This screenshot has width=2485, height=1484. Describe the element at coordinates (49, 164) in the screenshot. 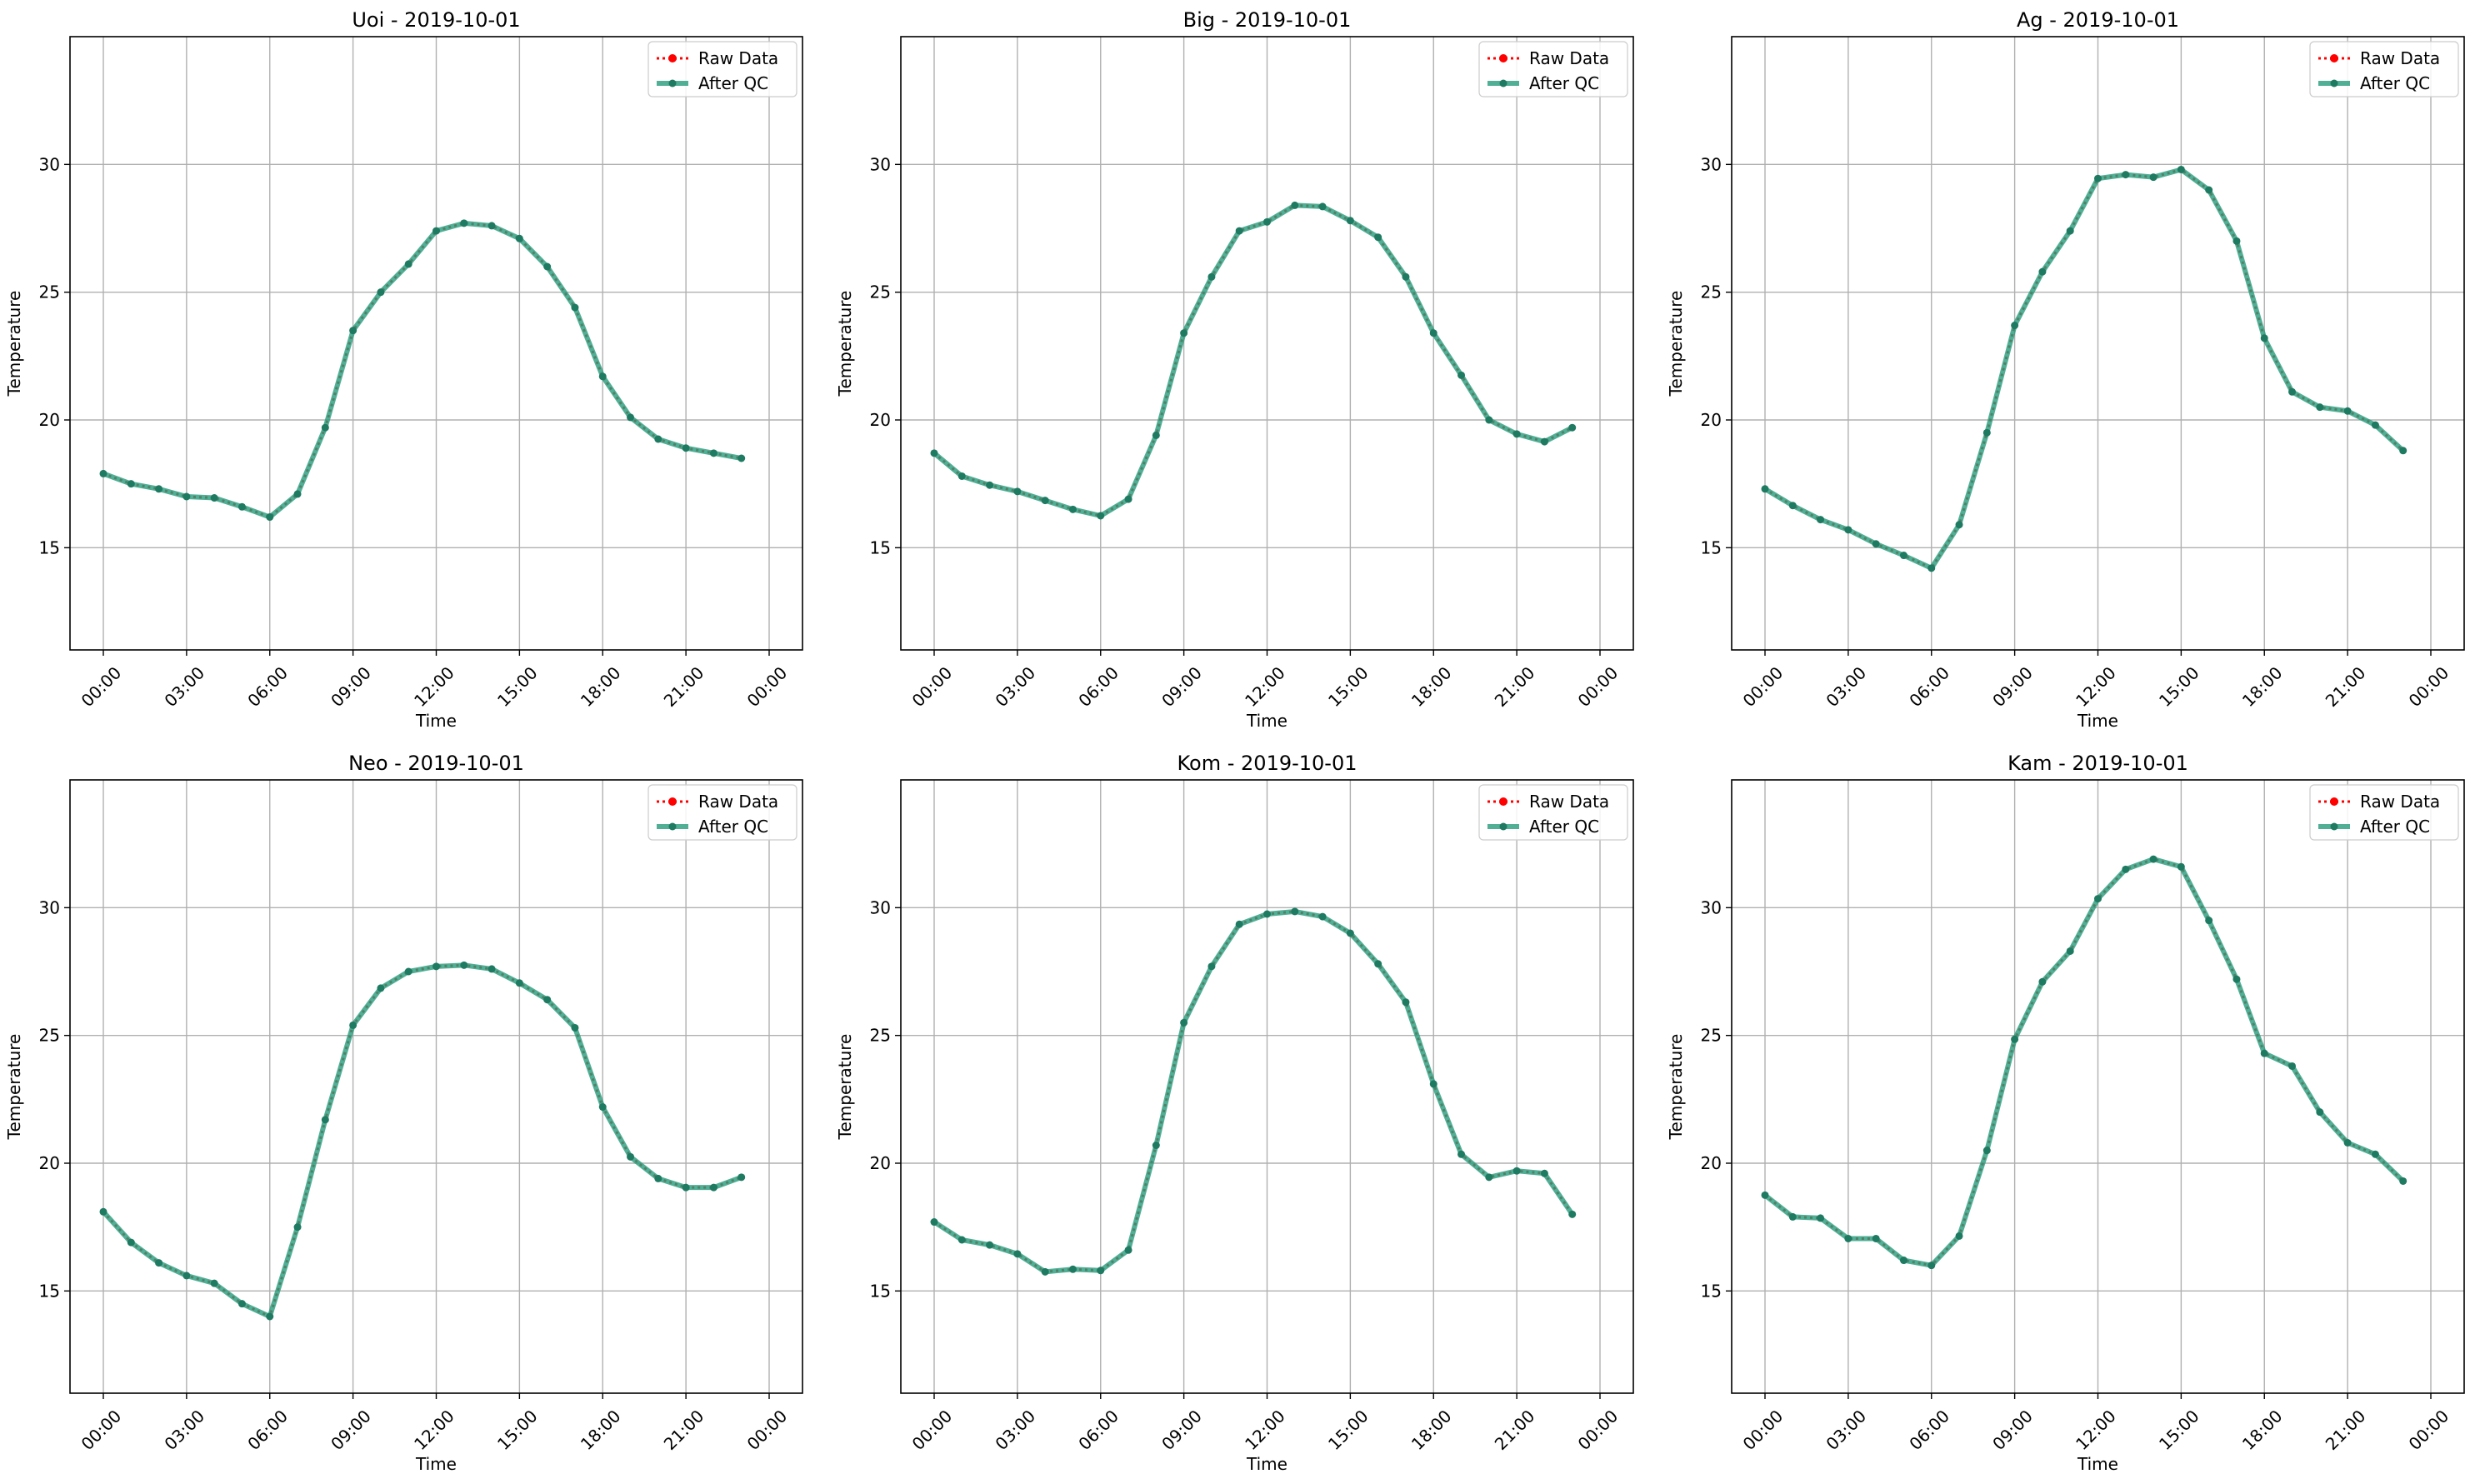

I see `y-tick-label: 30` at that location.